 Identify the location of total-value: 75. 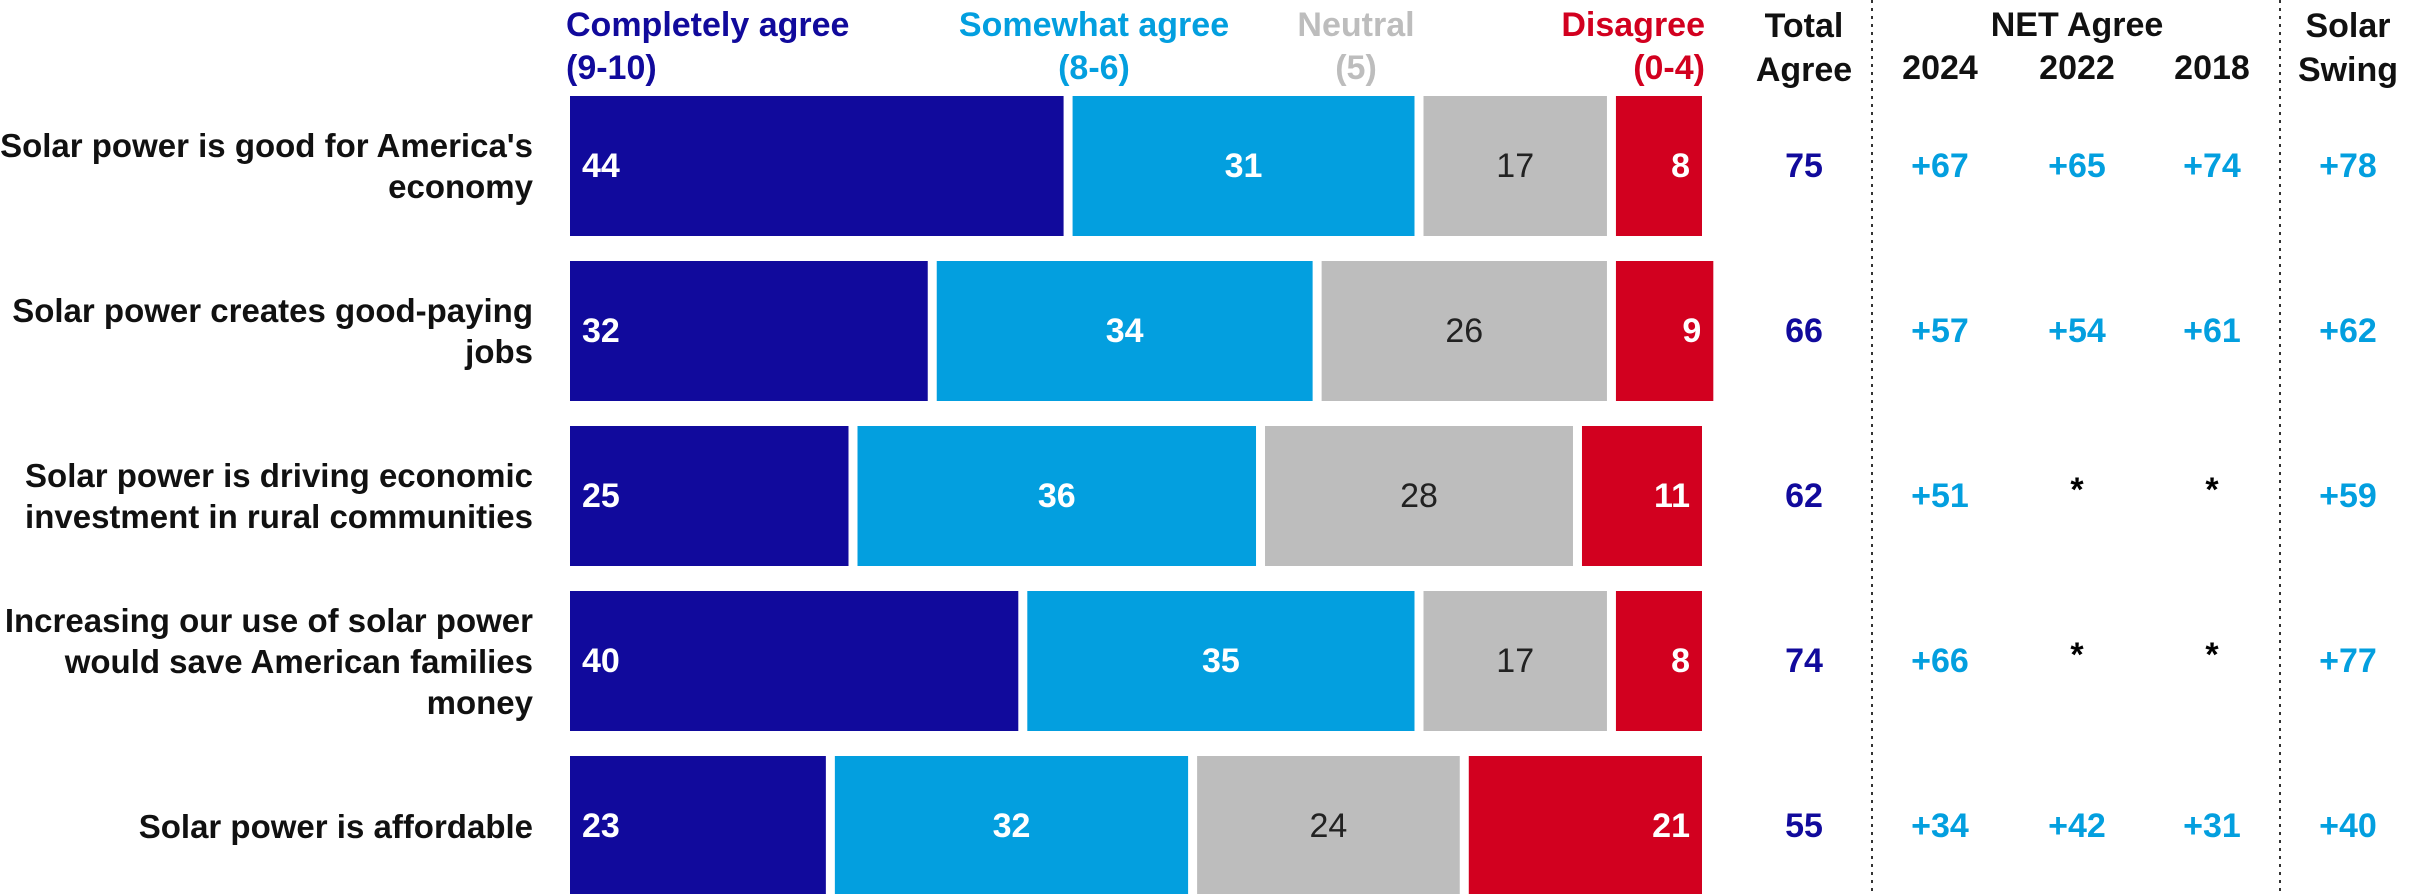
(1804, 166).